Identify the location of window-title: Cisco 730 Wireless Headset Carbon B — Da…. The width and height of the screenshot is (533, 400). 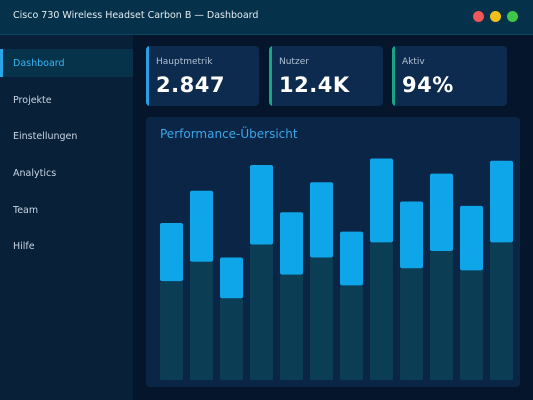
(136, 15).